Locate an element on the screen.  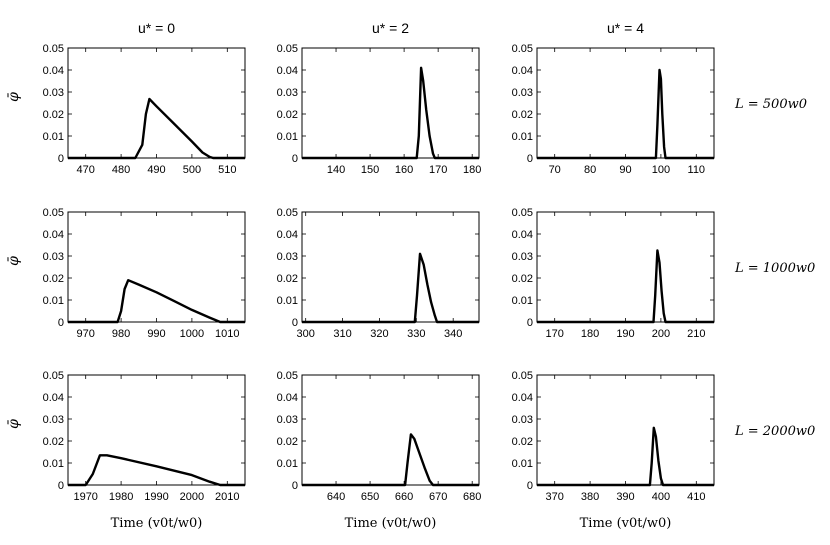
x-tick-label: 2010 is located at coordinates (227, 497).